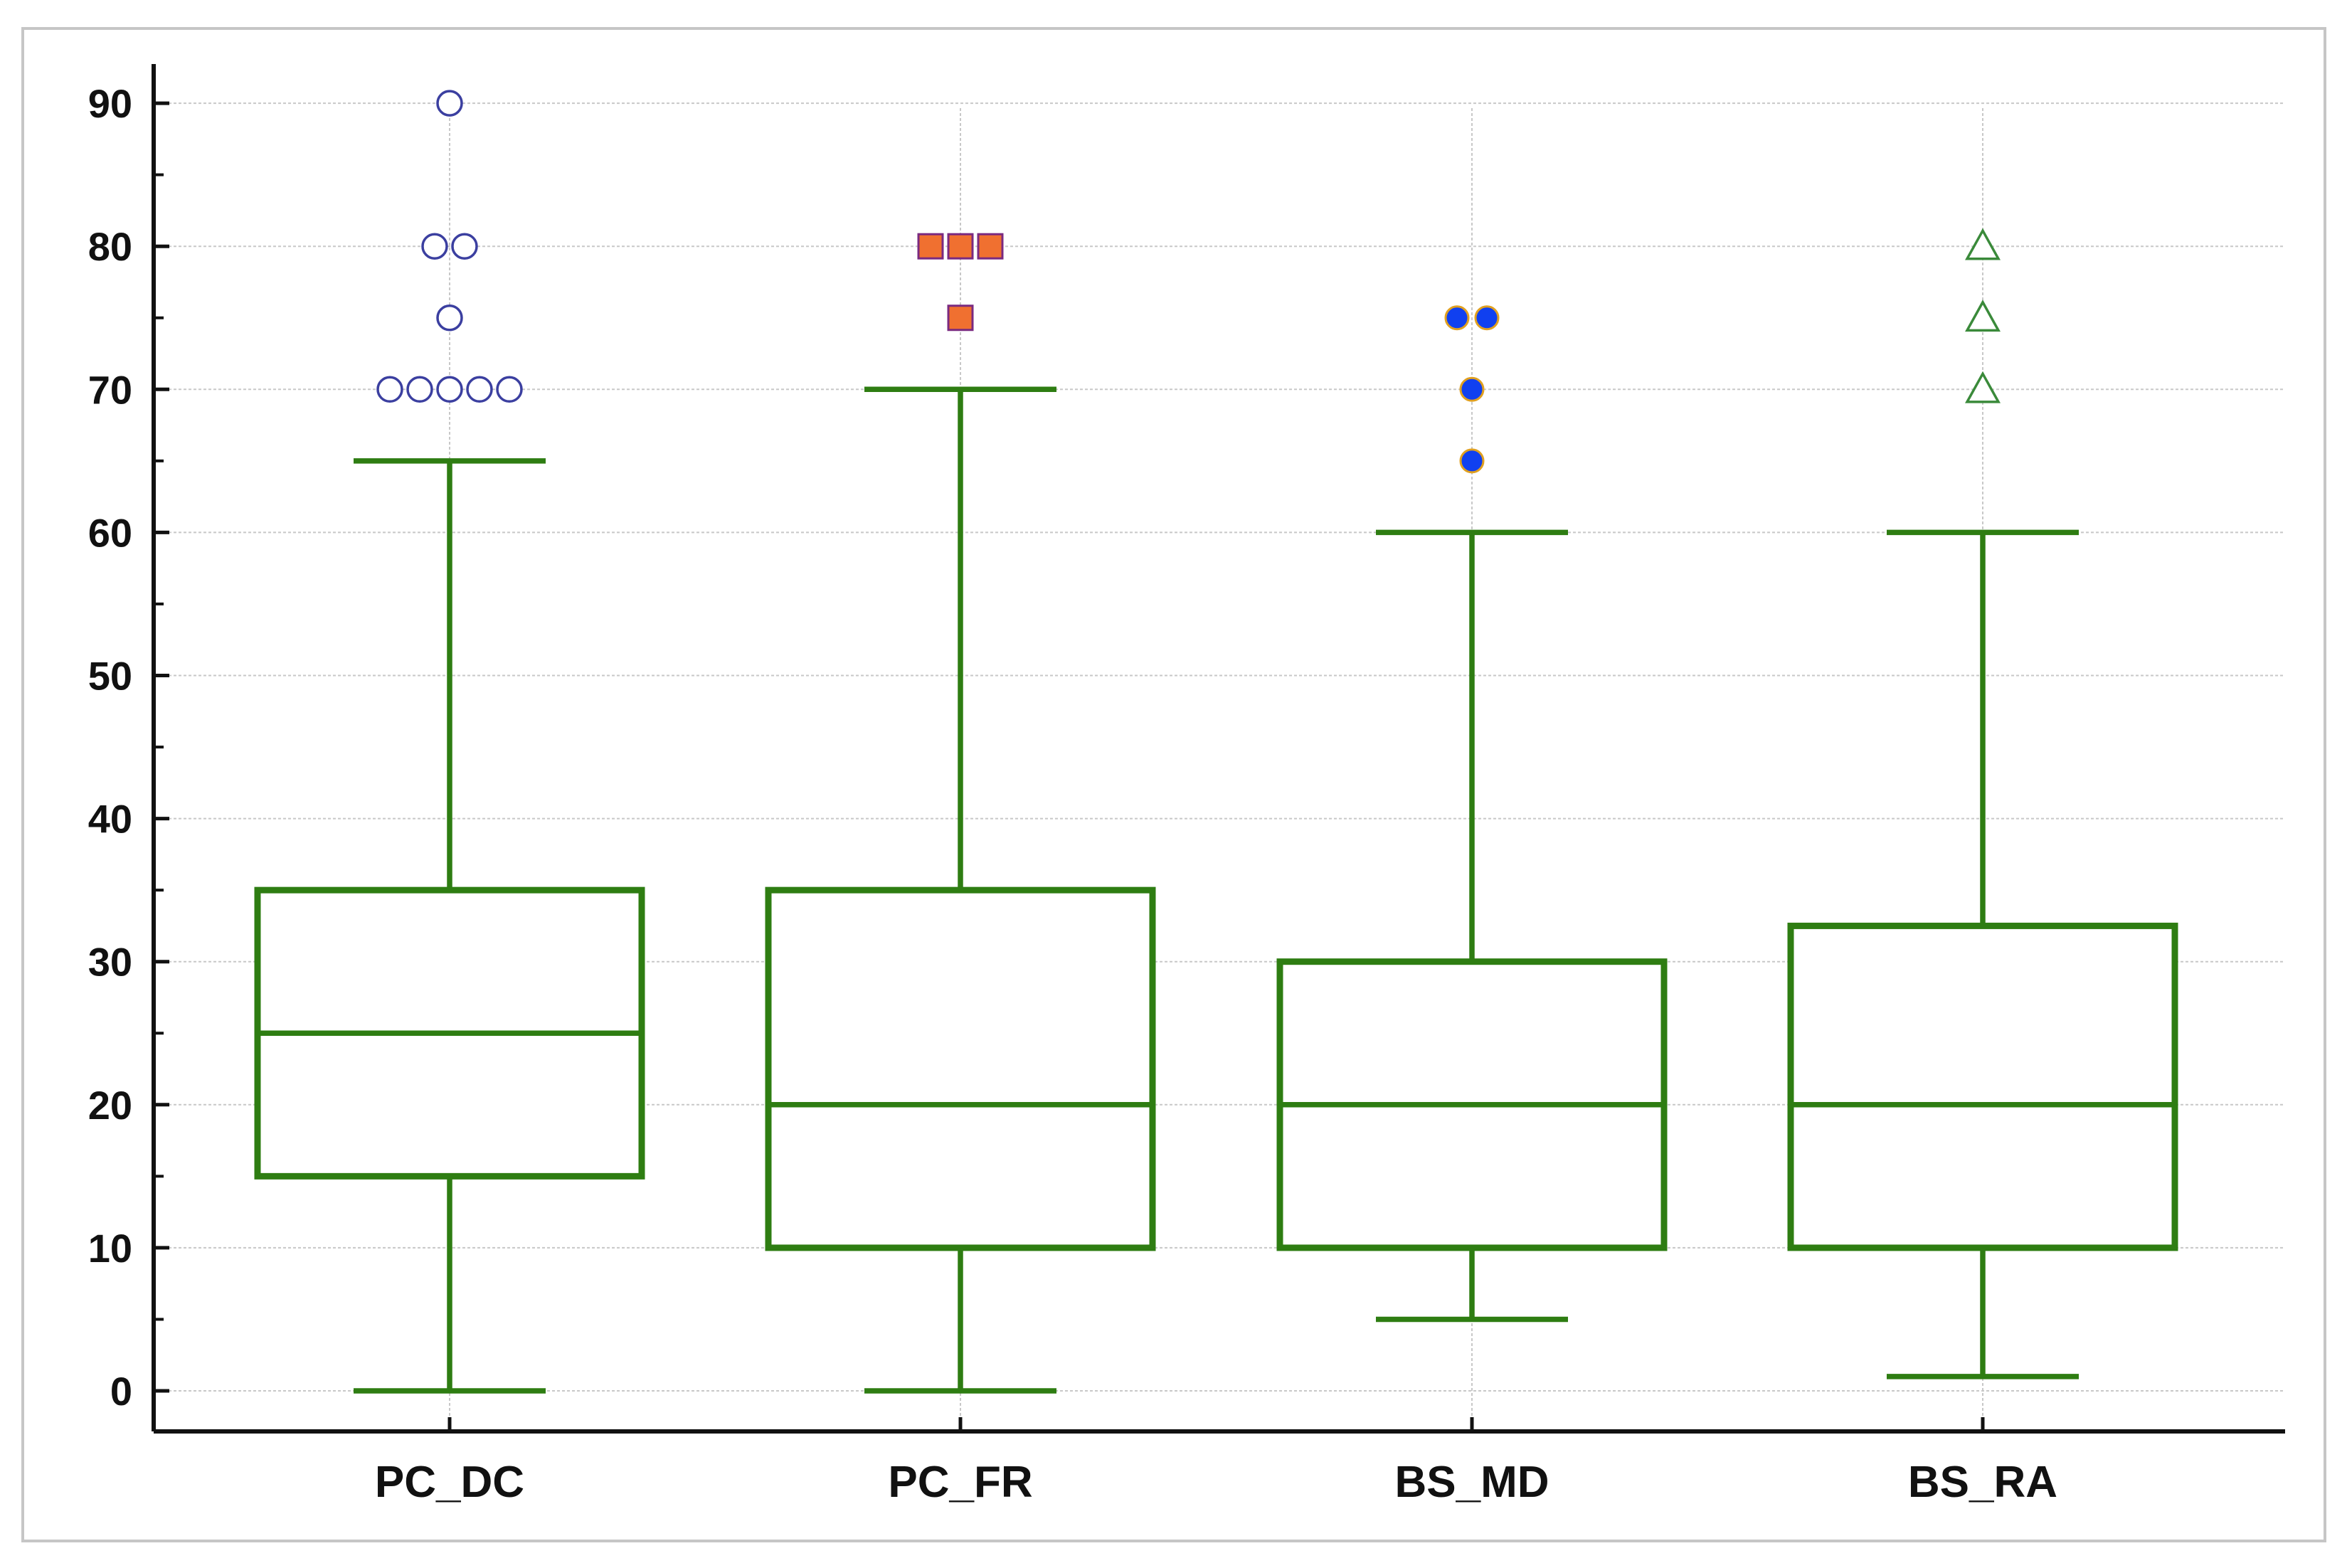 The width and height of the screenshot is (2347, 1568). I want to click on y-tick-label-10: 10, so click(110, 1248).